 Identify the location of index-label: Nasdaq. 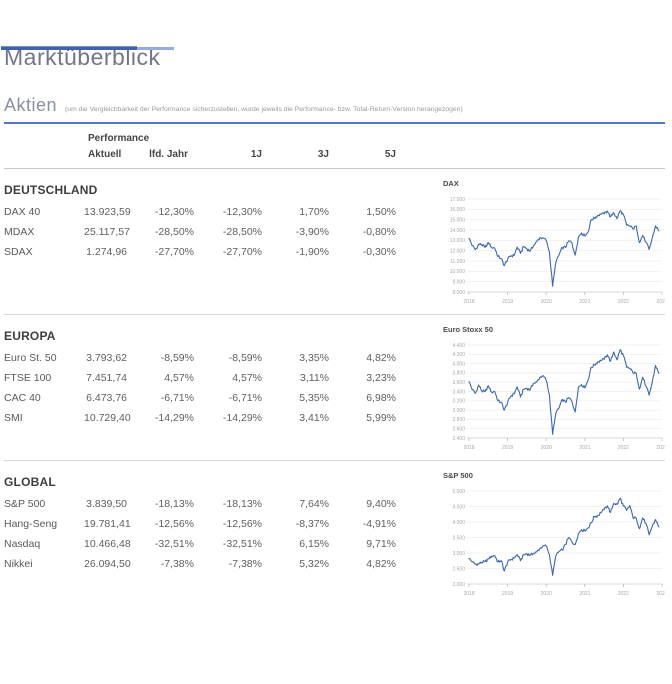
(22, 544).